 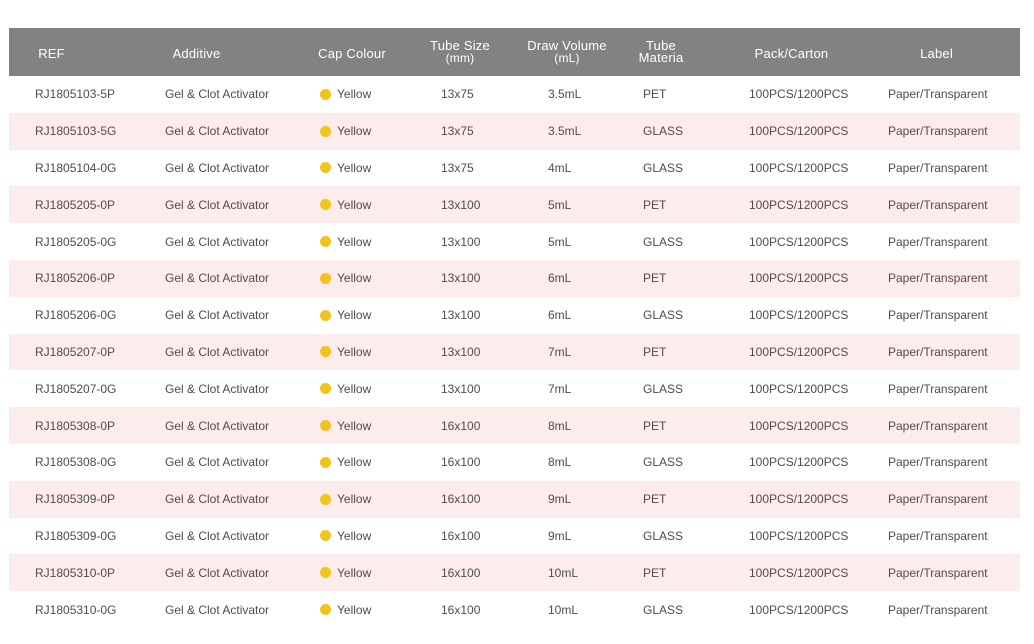 I want to click on cell-ref: RJ1805206-0G, so click(x=75, y=315).